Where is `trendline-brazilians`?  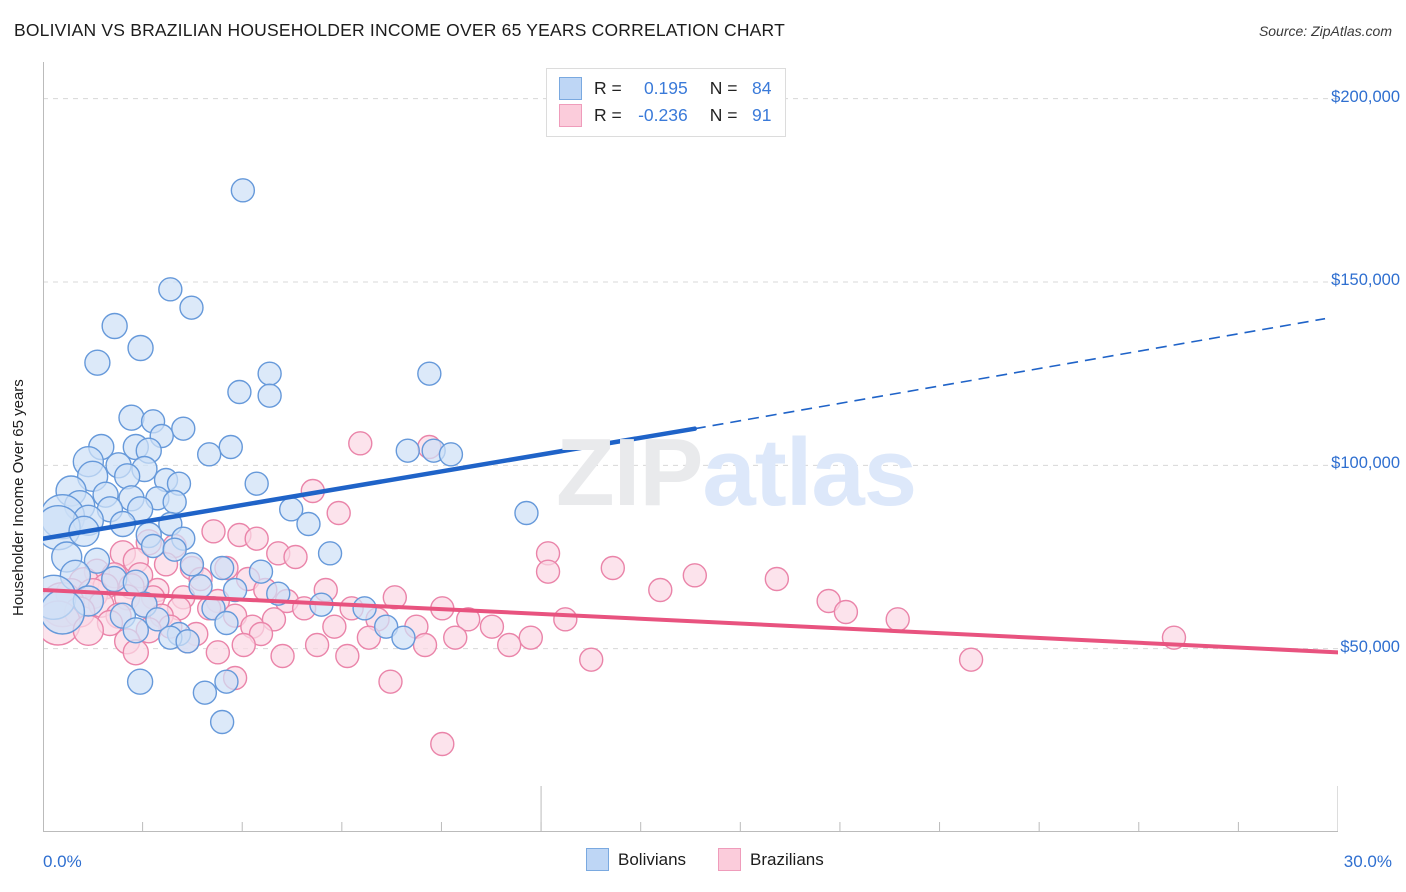
trendline-brazilians is located at coordinates (690, 621).